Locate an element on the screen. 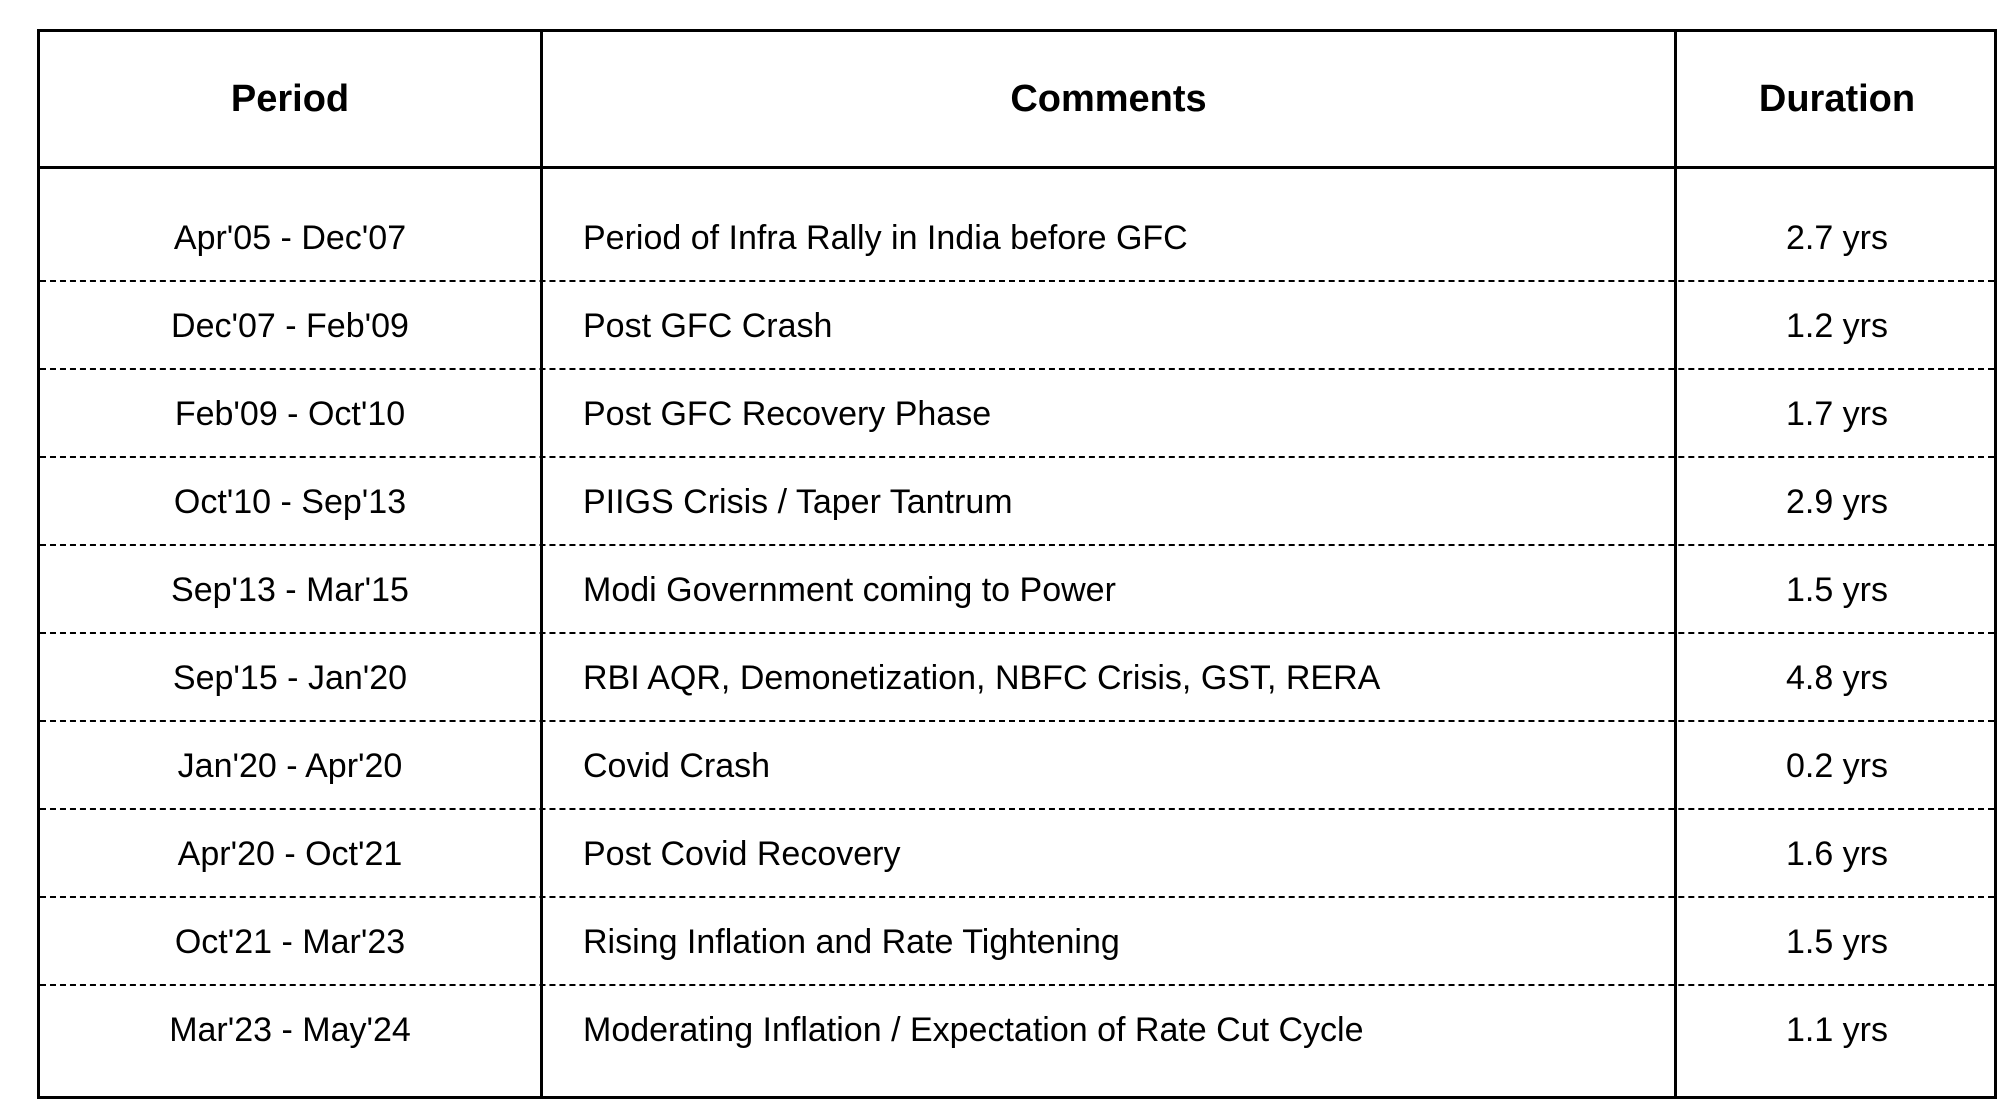  column-divider-period is located at coordinates (541, 564).